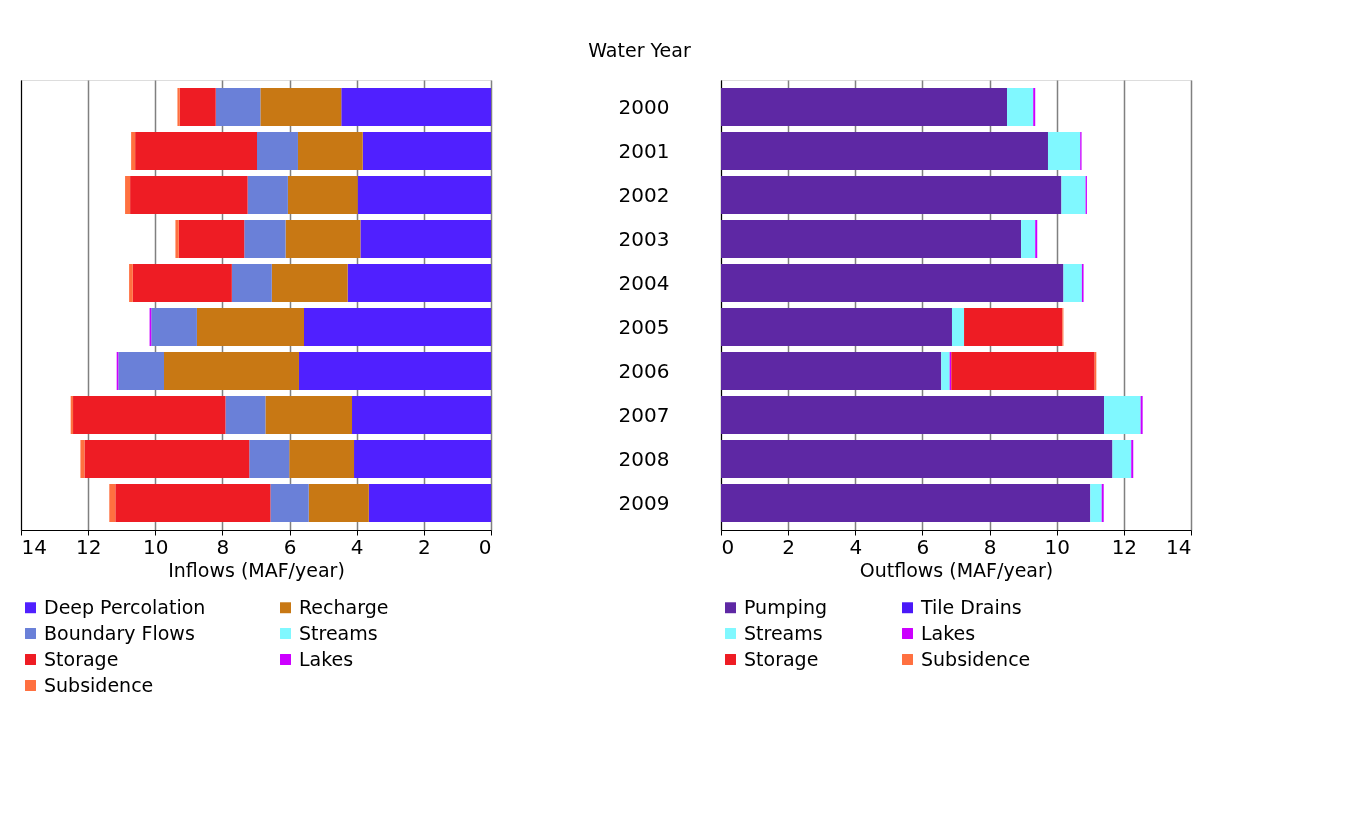  I want to click on x-axis-title: Outflows (MAF/year), so click(956, 569).